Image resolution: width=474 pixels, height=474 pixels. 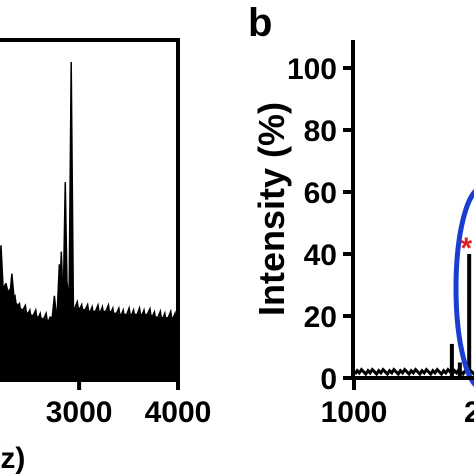 What do you see at coordinates (320, 131) in the screenshot?
I see `panel-b-y-tick-label: 80` at bounding box center [320, 131].